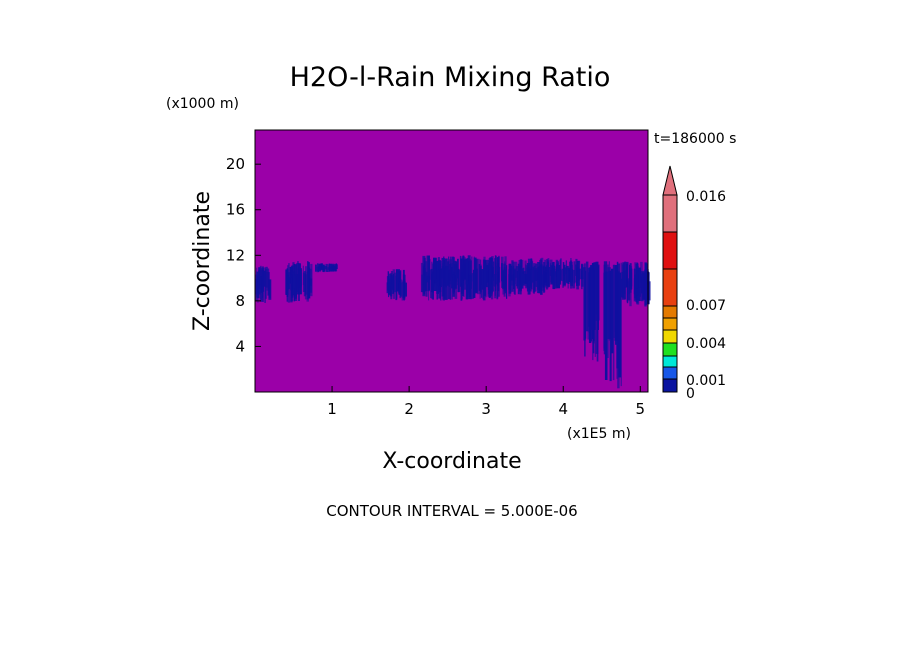 This screenshot has height=654, width=904. I want to click on x-tick-label: 1, so click(332, 409).